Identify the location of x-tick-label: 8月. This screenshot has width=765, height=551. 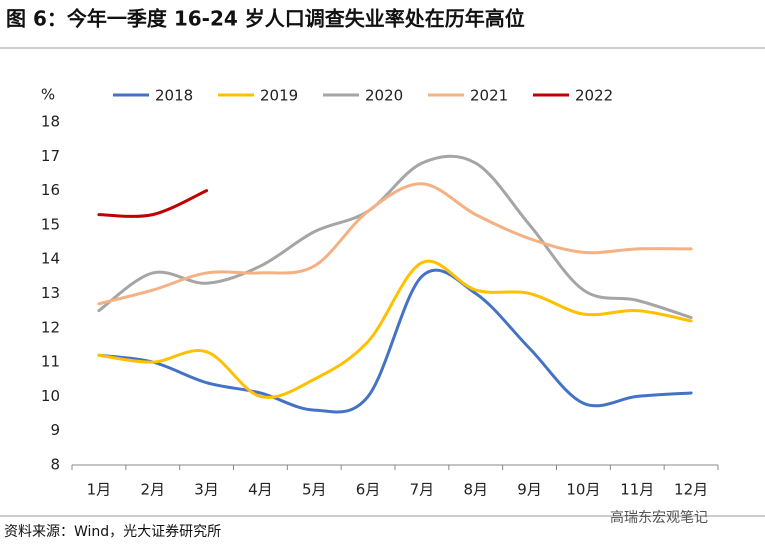
(475, 490).